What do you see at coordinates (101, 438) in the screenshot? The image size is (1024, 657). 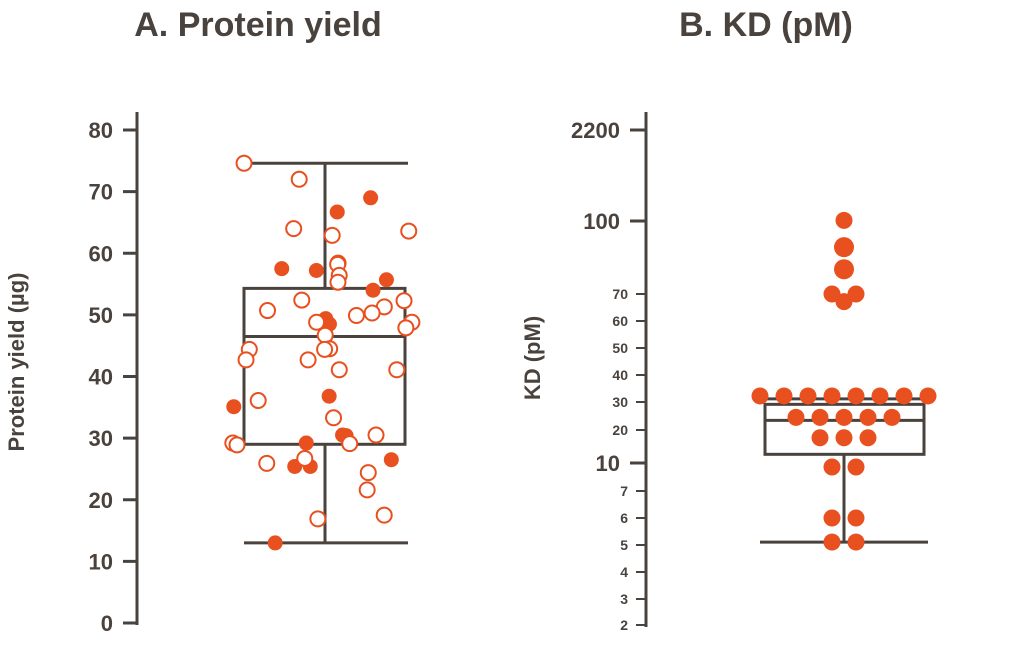 I see `panel-a-tick-label: 30` at bounding box center [101, 438].